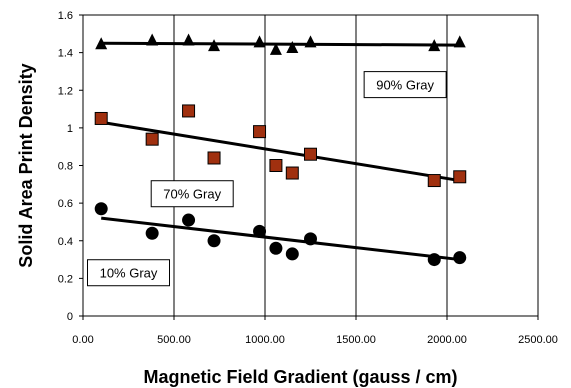  I want to click on x-axis-ticks: 0.00 500.00 1000.00 1500.00 2000.00 2500.00, so click(315, 331).